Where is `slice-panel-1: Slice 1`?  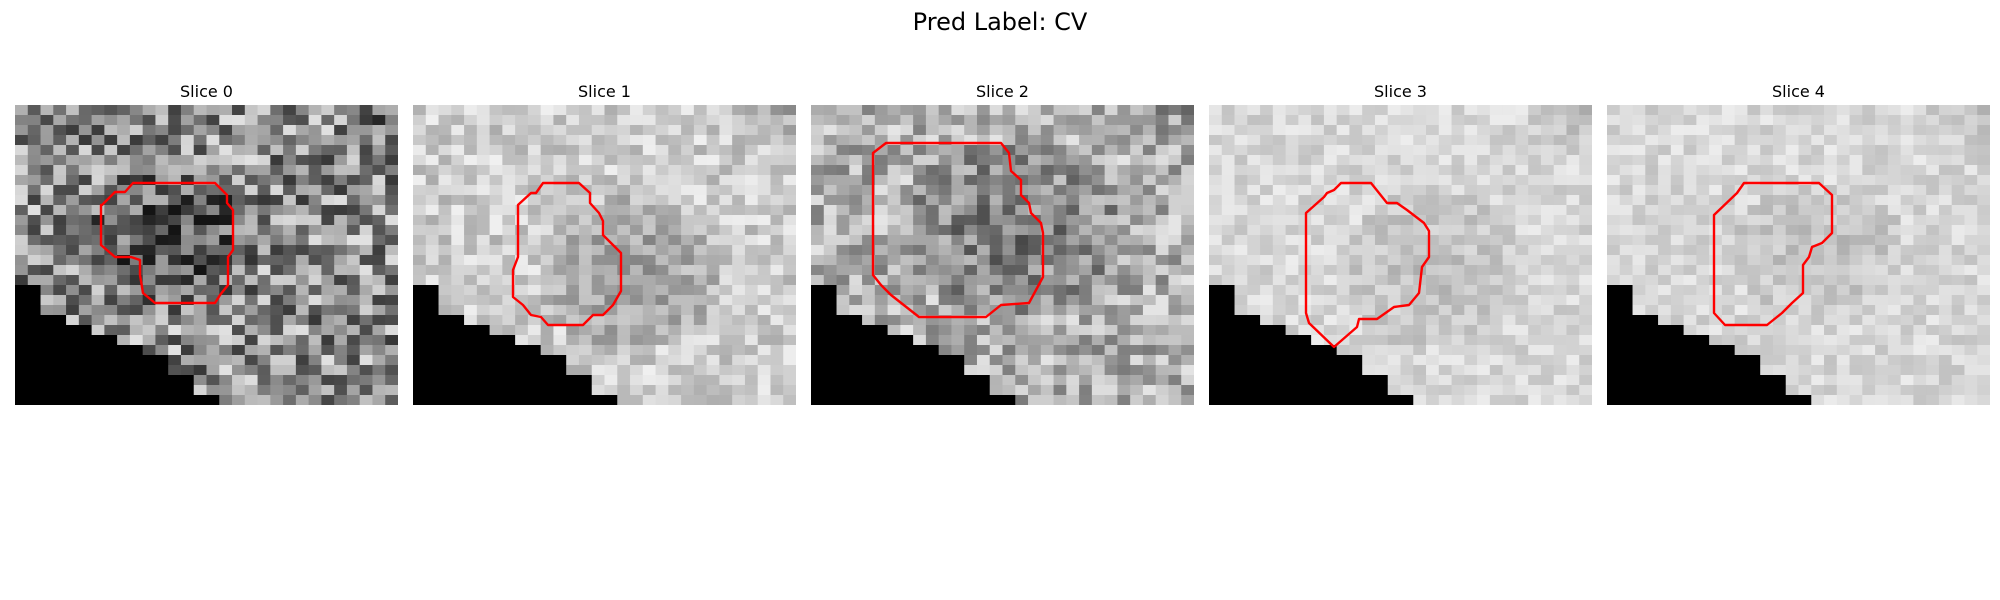 slice-panel-1: Slice 1 is located at coordinates (604, 244).